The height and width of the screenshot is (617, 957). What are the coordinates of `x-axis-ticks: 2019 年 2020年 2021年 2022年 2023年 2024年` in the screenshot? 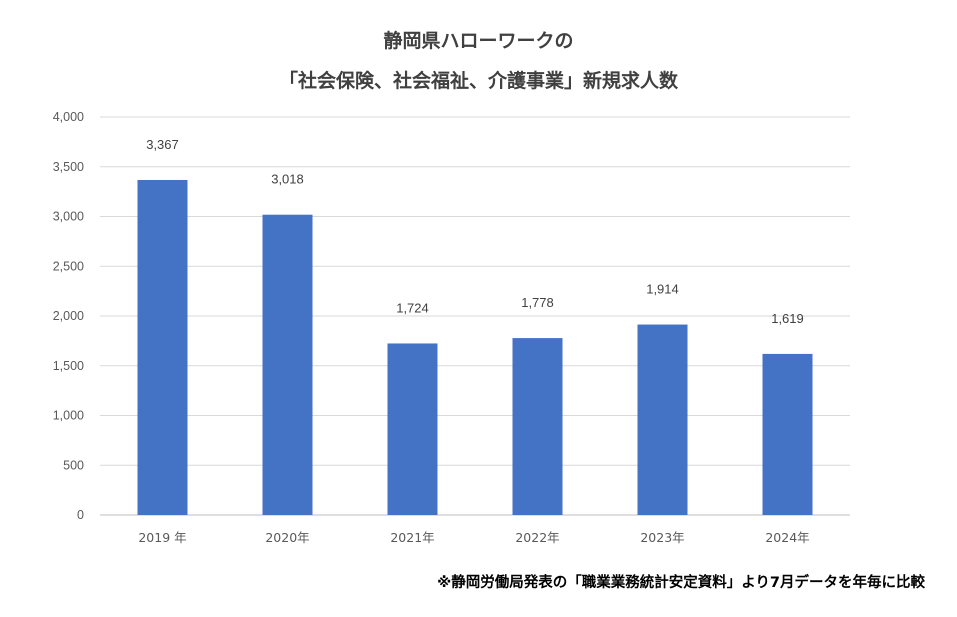 It's located at (473, 537).